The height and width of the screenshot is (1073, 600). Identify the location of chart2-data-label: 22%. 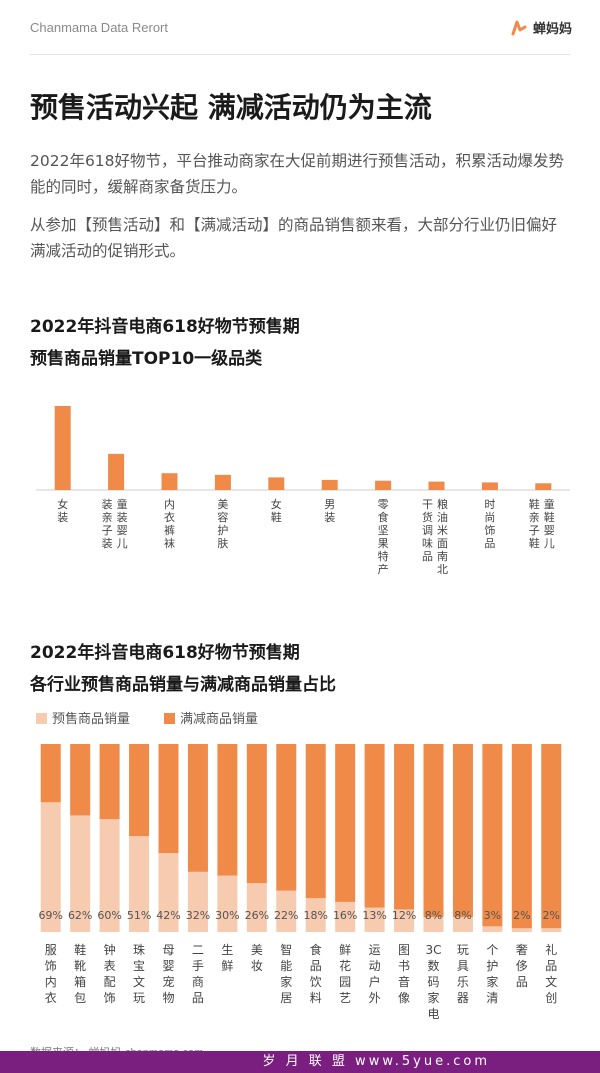
(286, 915).